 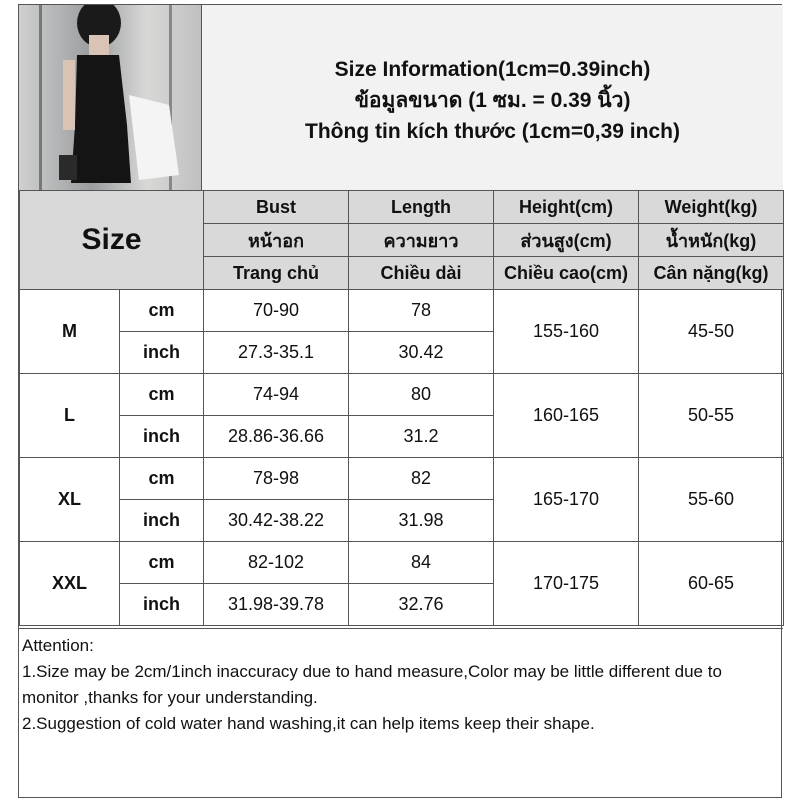 I want to click on bust-inch: 30.42-38.22, so click(x=276, y=520).